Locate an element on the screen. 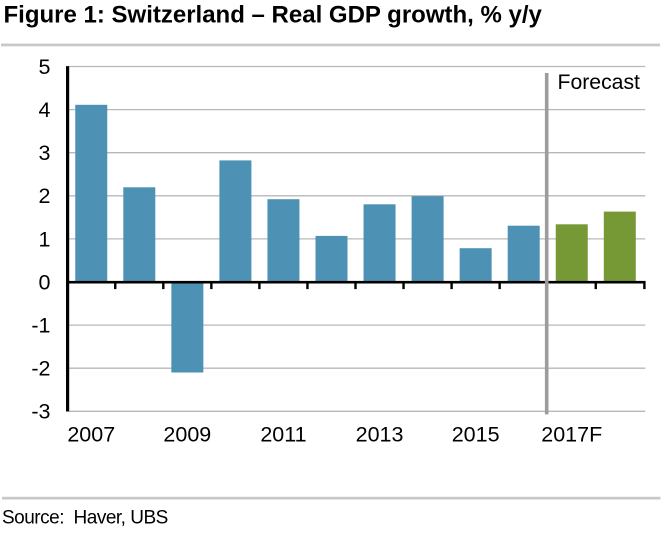 The height and width of the screenshot is (560, 666). svg-text: -3 is located at coordinates (40, 412).